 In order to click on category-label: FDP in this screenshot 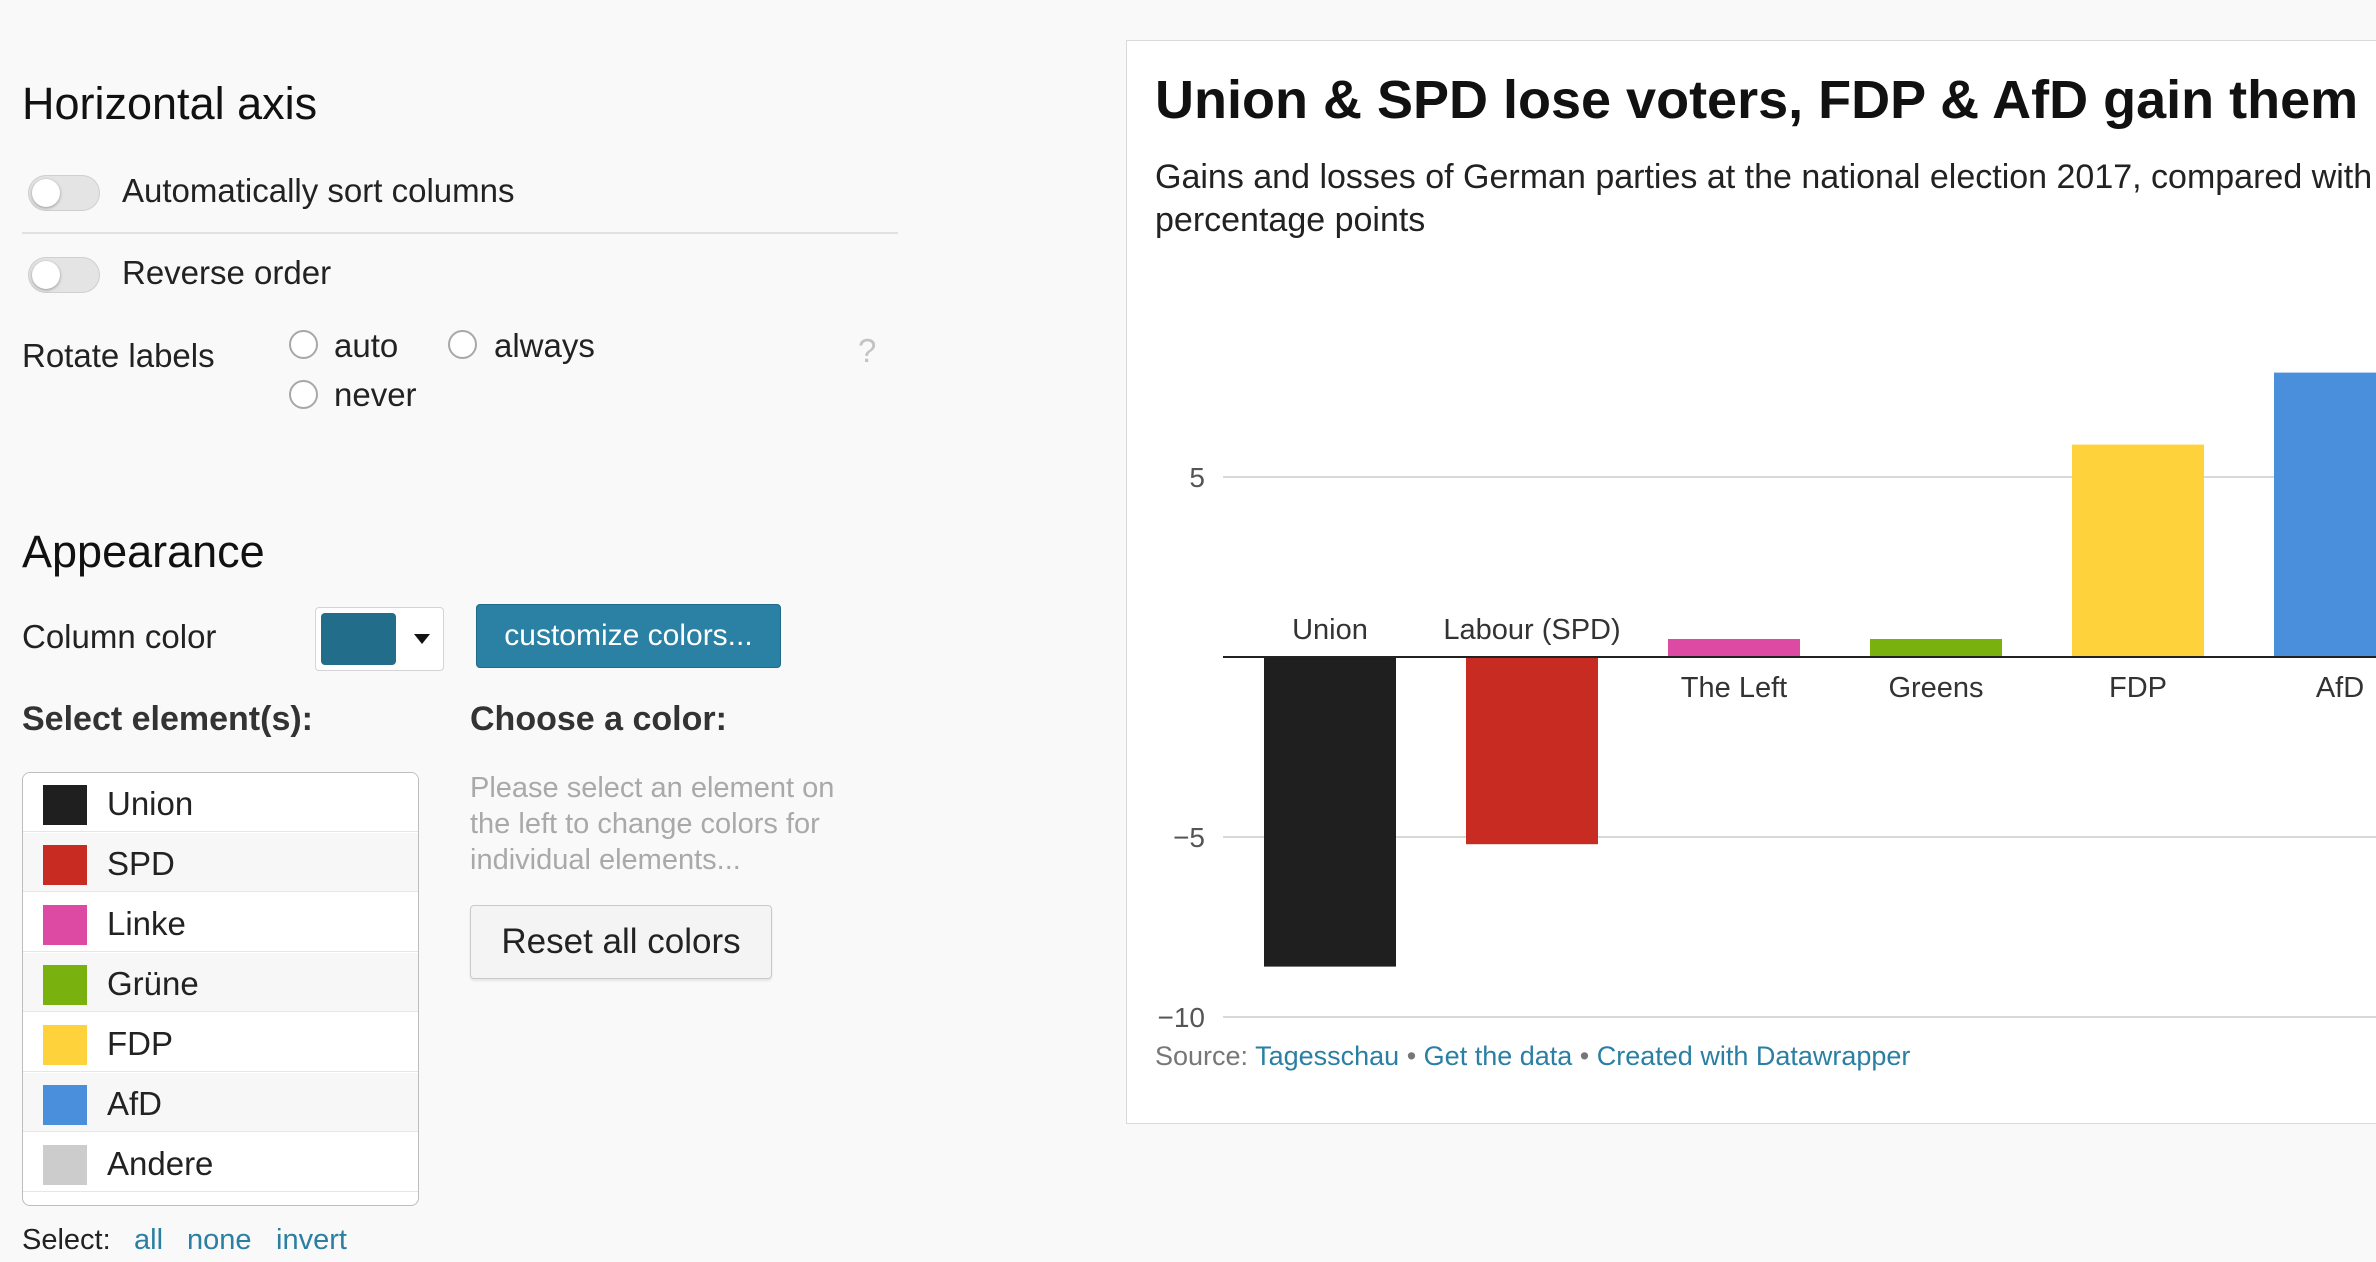, I will do `click(2138, 688)`.